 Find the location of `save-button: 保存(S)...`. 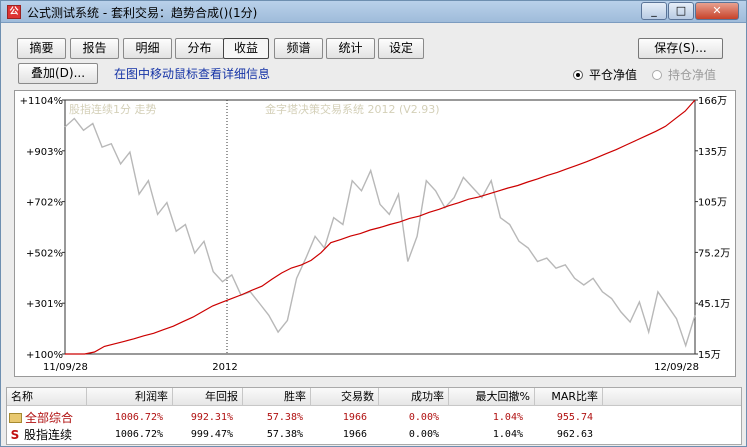

save-button: 保存(S)... is located at coordinates (680, 48).